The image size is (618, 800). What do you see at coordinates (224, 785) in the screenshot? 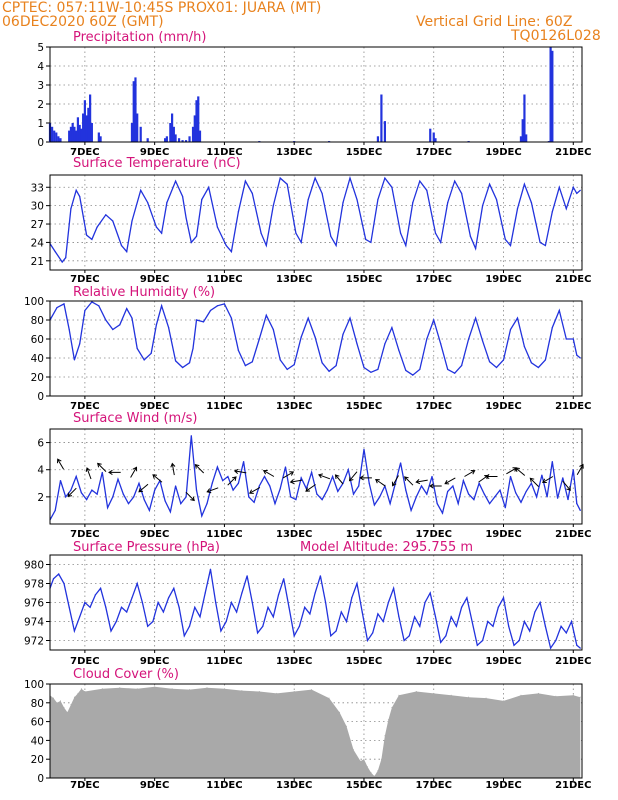
I see `cloud-xtick-label-2: 11DEC` at bounding box center [224, 785].